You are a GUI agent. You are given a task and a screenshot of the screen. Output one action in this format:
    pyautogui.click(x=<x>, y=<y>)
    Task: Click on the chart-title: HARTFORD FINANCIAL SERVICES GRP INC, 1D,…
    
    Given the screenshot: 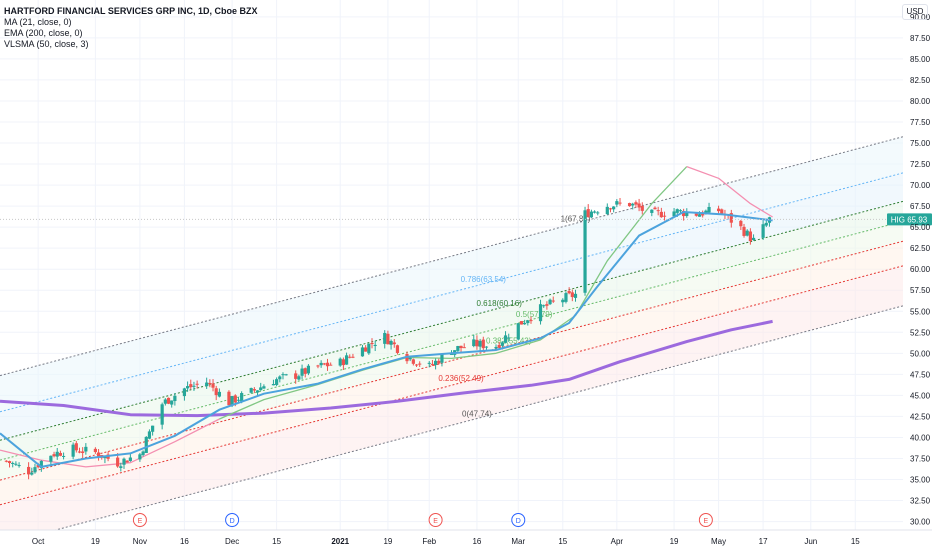 What is the action you would take?
    pyautogui.click(x=131, y=11)
    